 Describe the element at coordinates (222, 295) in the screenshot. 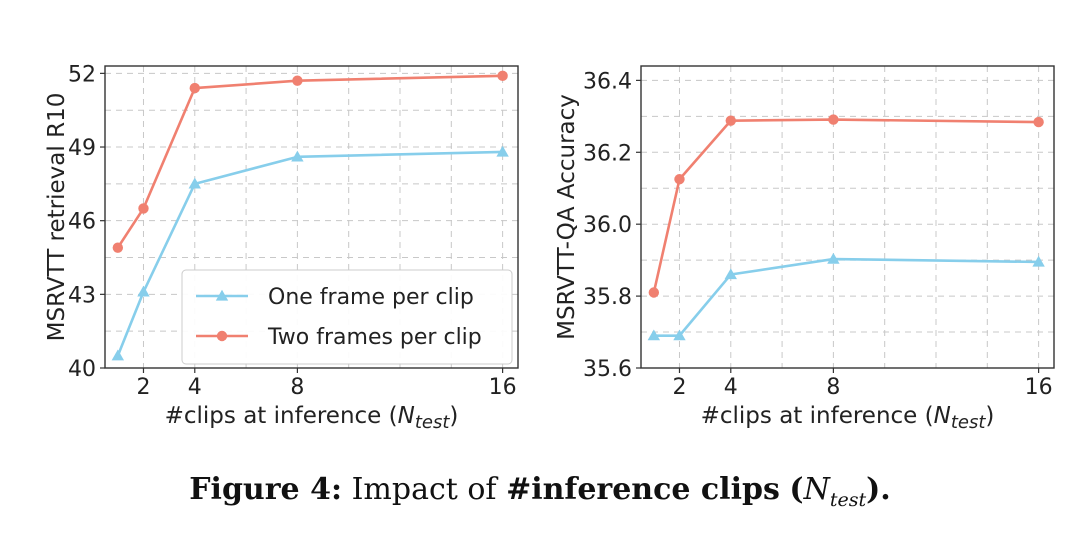

I see `legend-marker-triangle` at that location.